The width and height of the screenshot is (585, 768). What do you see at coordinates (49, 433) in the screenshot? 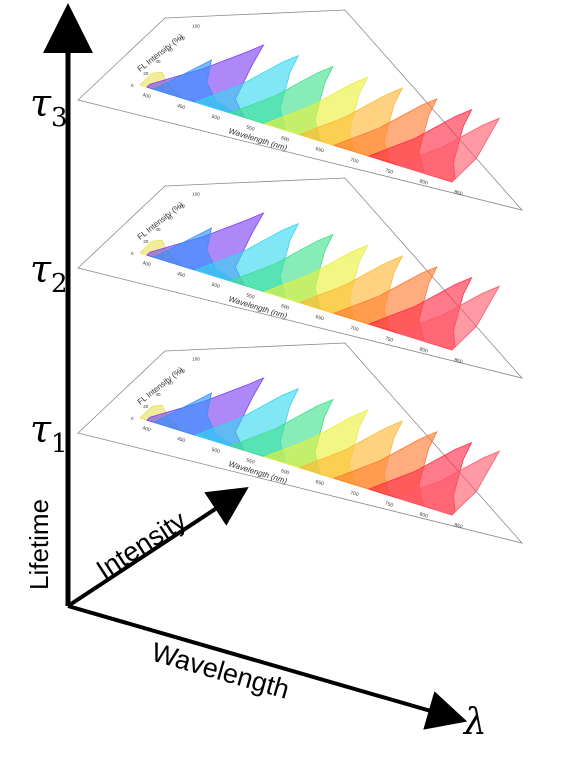
I see `tau-1-label: τ1` at bounding box center [49, 433].